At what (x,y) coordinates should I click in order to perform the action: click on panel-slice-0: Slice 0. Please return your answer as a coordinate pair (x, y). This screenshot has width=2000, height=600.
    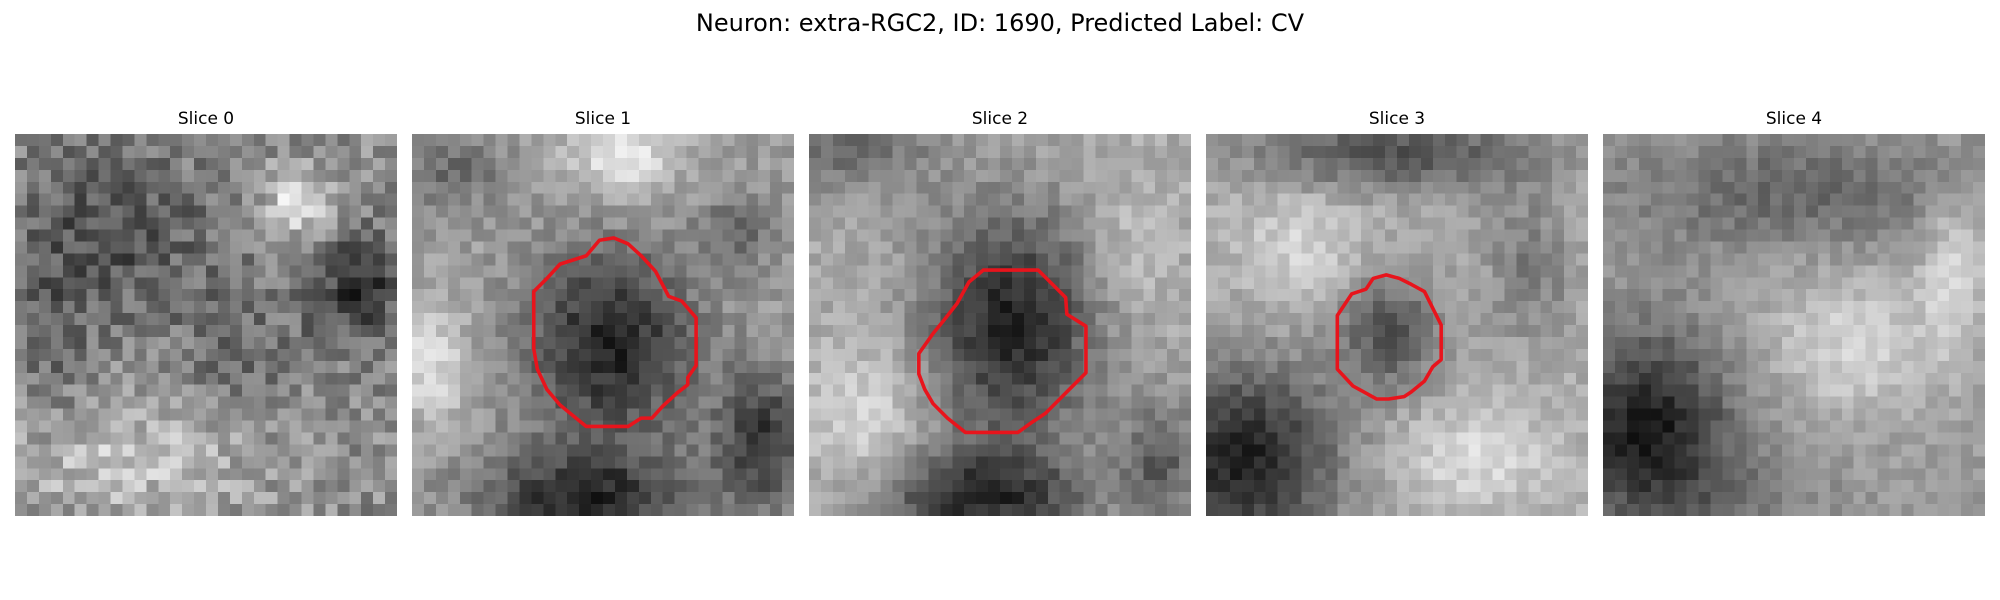
    Looking at the image, I should click on (206, 312).